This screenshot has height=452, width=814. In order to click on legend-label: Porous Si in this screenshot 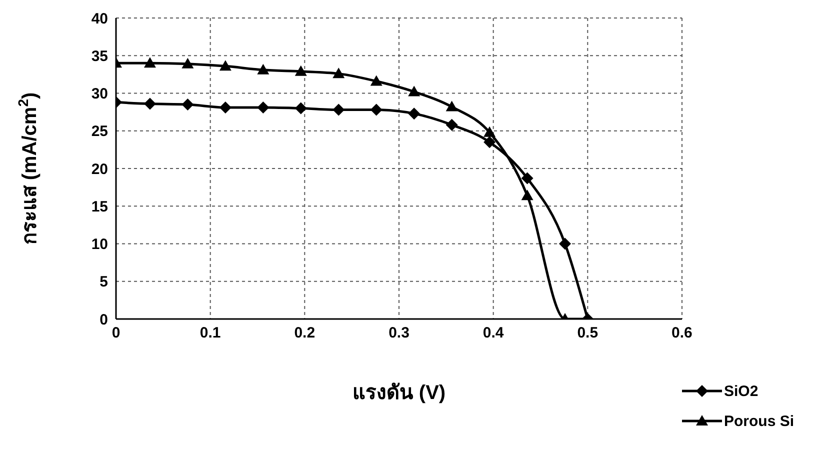, I will do `click(759, 421)`.